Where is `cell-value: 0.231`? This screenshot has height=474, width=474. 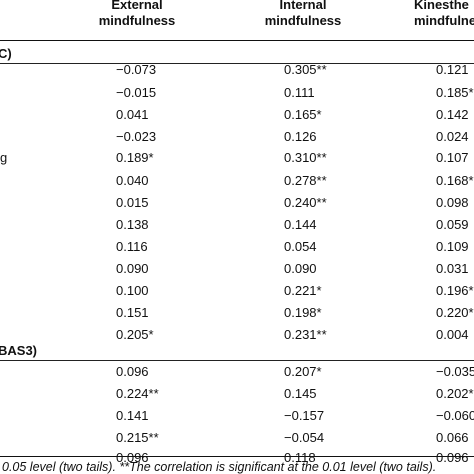 cell-value: 0.231 is located at coordinates (300, 334).